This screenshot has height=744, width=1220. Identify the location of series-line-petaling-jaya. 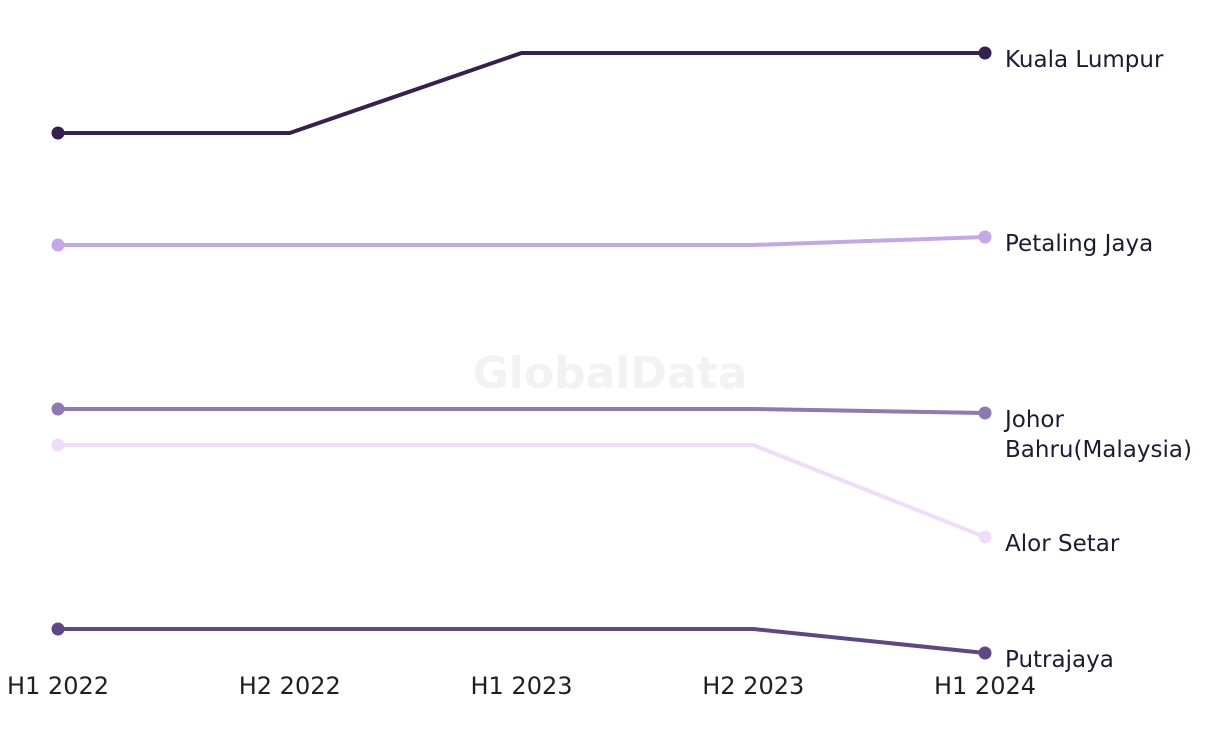
(522, 241).